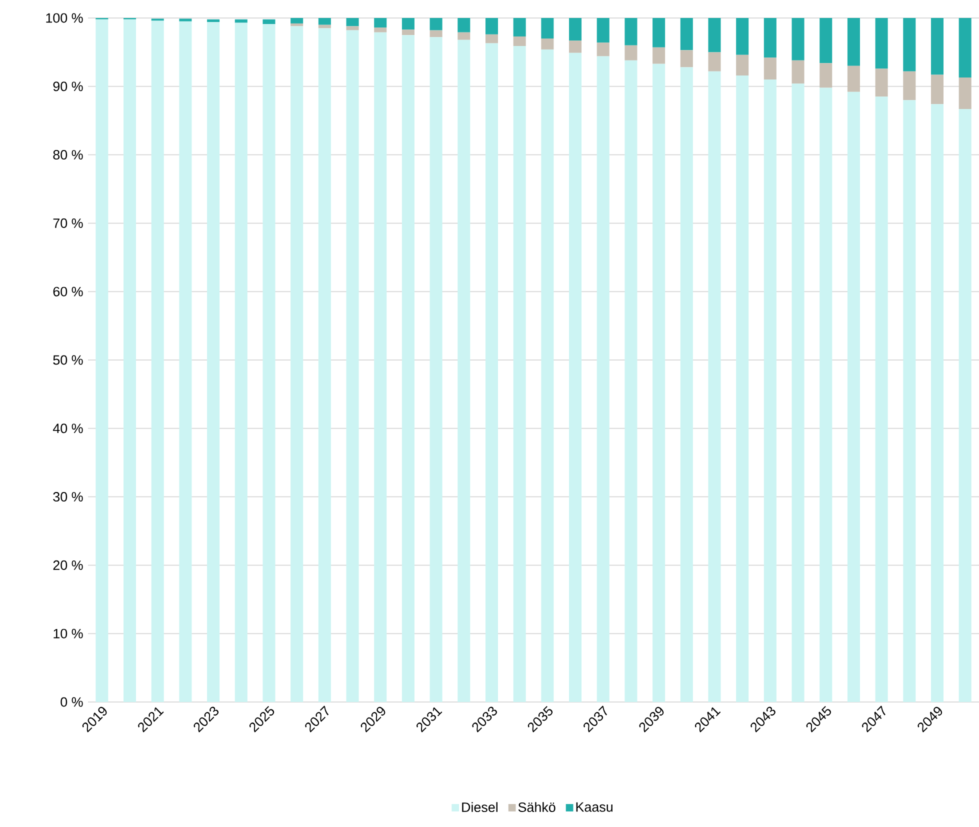  What do you see at coordinates (68, 565) in the screenshot?
I see `y-tick-label: 20 %` at bounding box center [68, 565].